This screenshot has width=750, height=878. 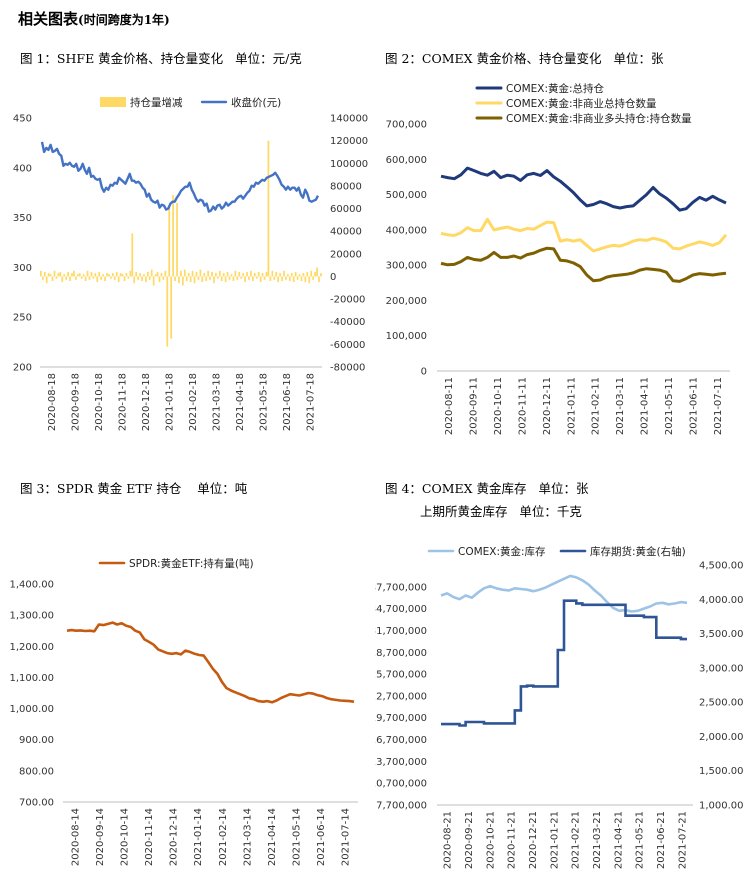 What do you see at coordinates (36, 740) in the screenshot?
I see `chart3-ytick: 900.00` at bounding box center [36, 740].